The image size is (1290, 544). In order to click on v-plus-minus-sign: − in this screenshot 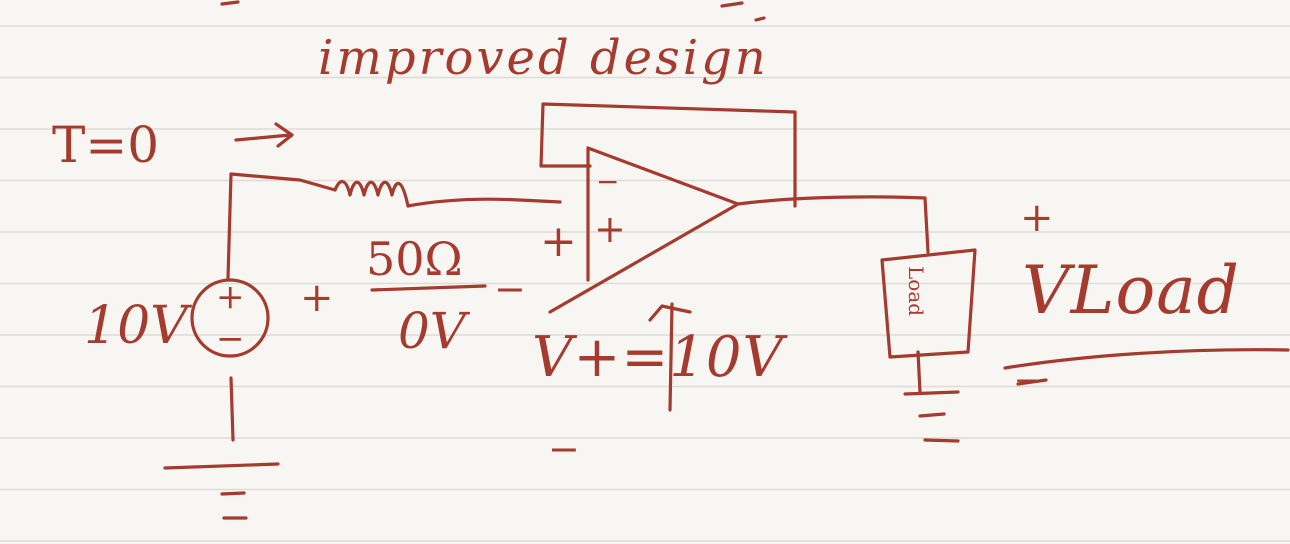, I will do `click(564, 449)`.